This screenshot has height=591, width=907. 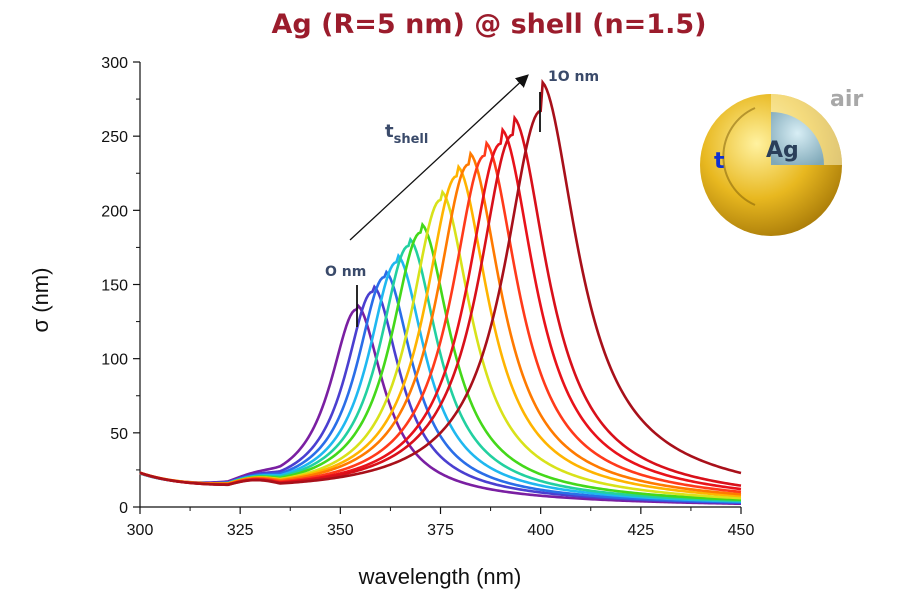 I want to click on arrow-label: tshell, so click(x=406, y=134).